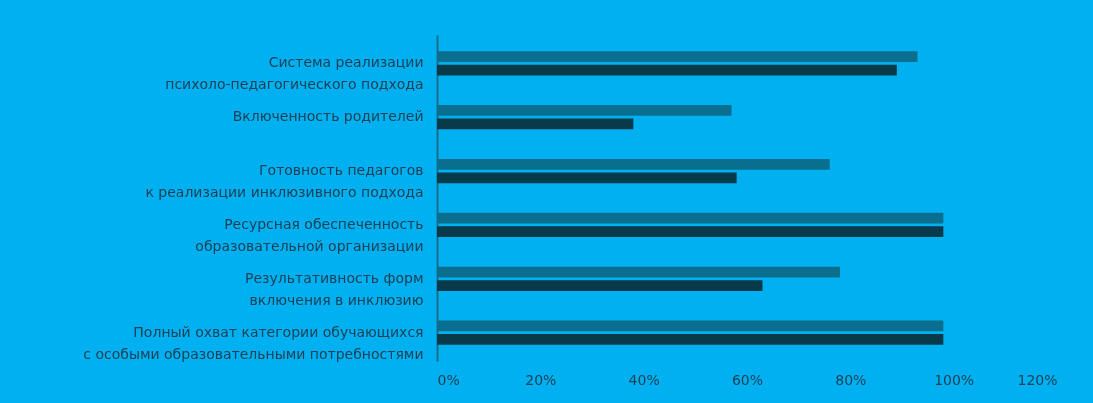 The height and width of the screenshot is (403, 1093). What do you see at coordinates (328, 116) in the screenshot?
I see `y-tick-label: Включенность родителей` at bounding box center [328, 116].